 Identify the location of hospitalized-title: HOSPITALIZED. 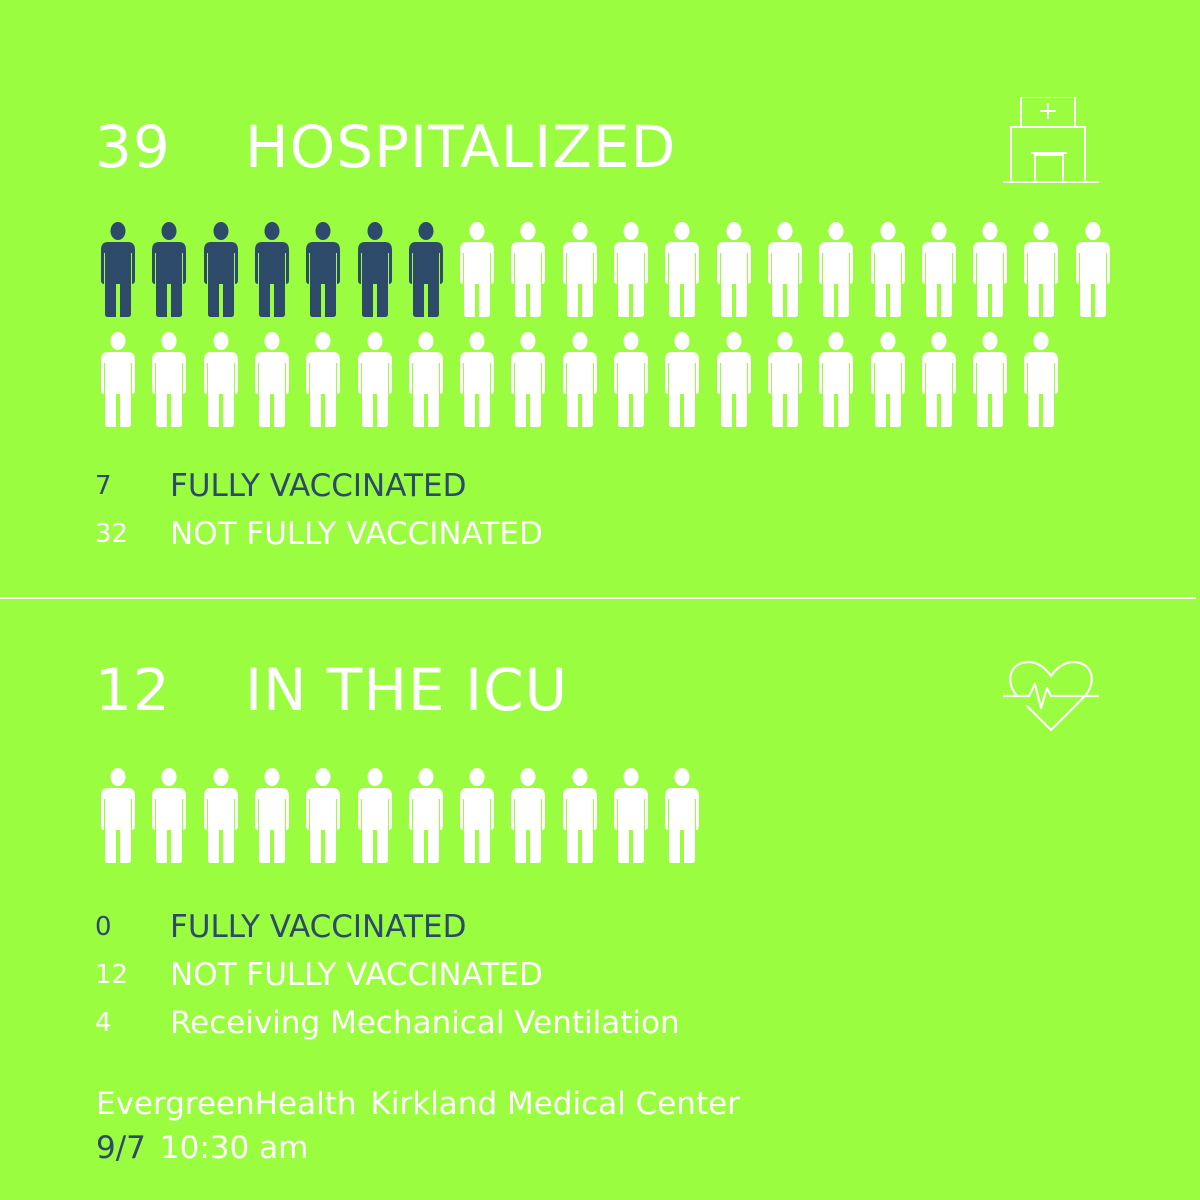
(461, 147).